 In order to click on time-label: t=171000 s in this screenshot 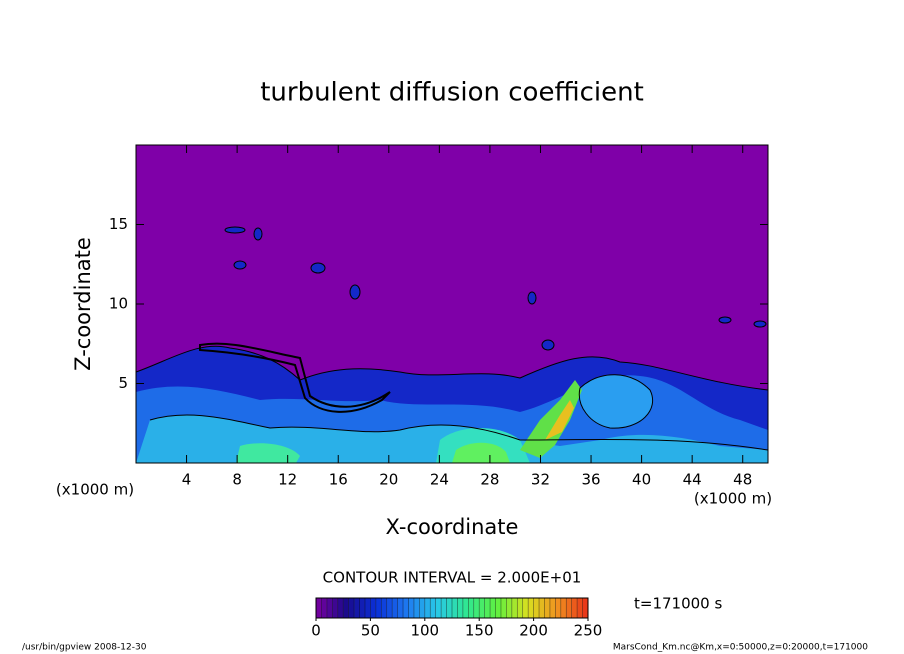, I will do `click(678, 604)`.